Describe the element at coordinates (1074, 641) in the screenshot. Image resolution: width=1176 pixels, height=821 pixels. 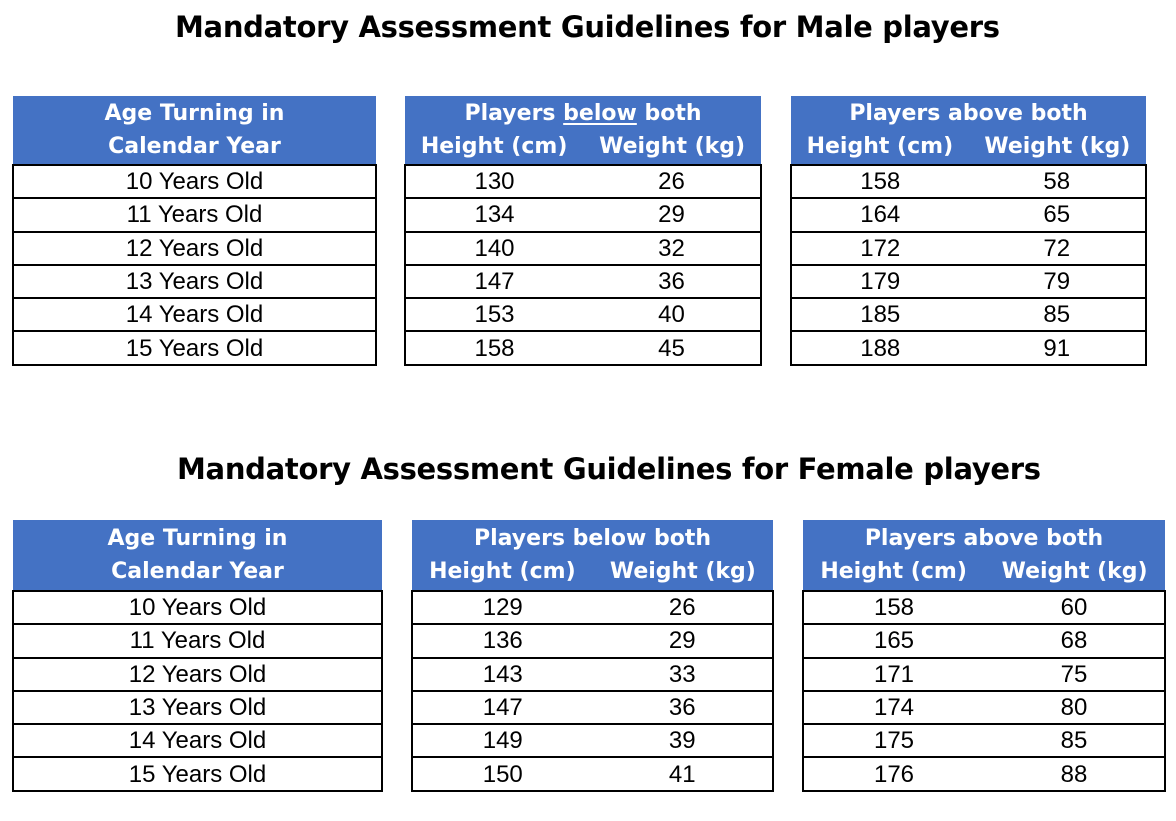
I see `weight-value: 68` at that location.